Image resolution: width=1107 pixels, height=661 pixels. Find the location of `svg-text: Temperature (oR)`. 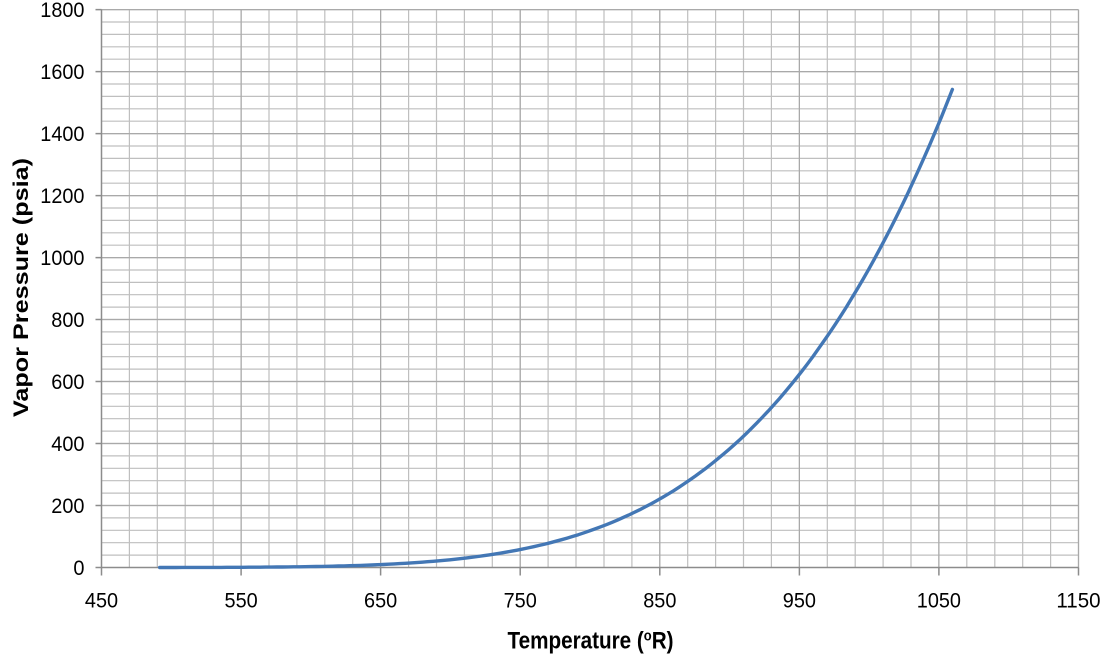

svg-text: Temperature (oR) is located at coordinates (591, 641).